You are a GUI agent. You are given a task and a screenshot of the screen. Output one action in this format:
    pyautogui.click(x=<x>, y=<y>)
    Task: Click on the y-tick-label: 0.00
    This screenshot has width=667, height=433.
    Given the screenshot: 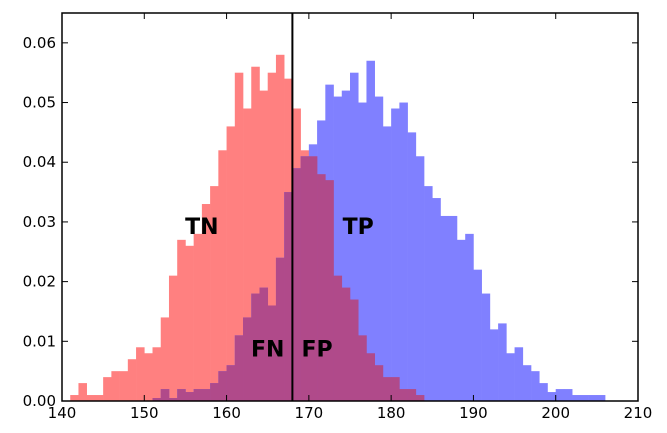 What is the action you would take?
    pyautogui.click(x=39, y=401)
    